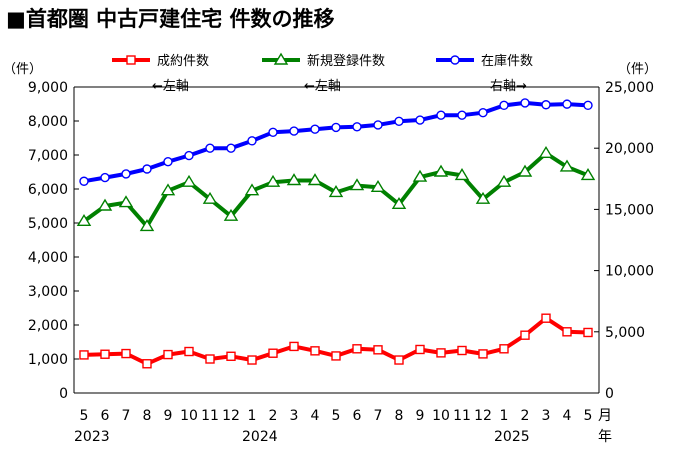 The width and height of the screenshot is (673, 452). What do you see at coordinates (624, 241) in the screenshot?
I see `right-axis-ticks: 0 5,000 10,000 15,000 20,000 25,000` at bounding box center [624, 241].